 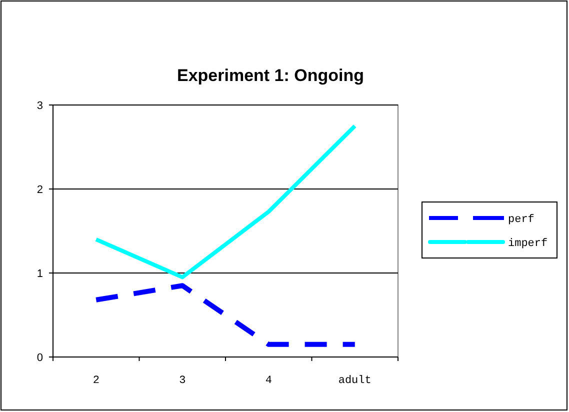 What do you see at coordinates (270, 75) in the screenshot?
I see `chart-title: Experiment 1: Ongoing` at bounding box center [270, 75].